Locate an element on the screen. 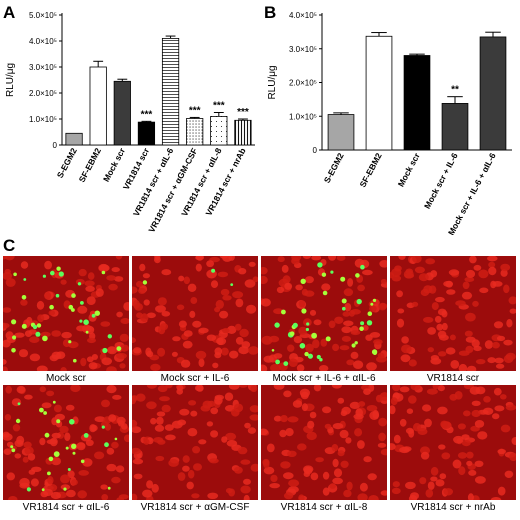  micrograph-caption: VR1814 scr + αGM-CSF is located at coordinates (195, 507).